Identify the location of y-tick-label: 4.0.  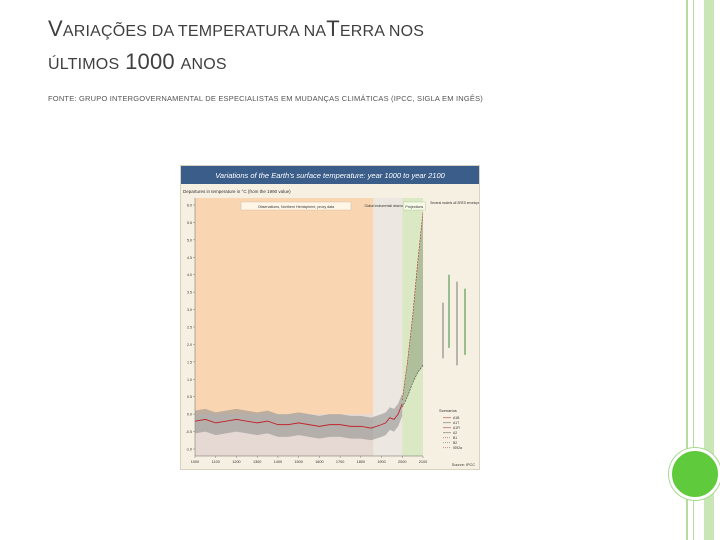
(189, 275).